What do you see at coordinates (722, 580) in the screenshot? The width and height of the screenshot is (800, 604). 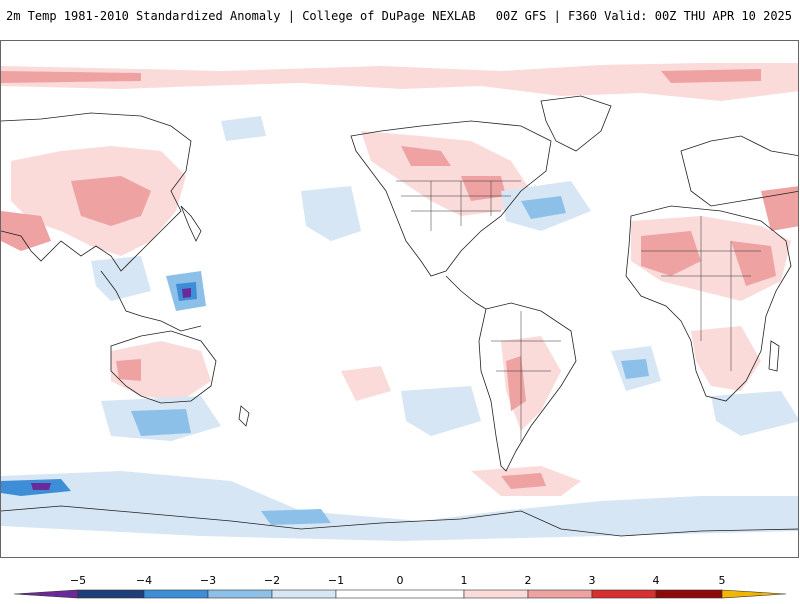 I see `tick-label: 5` at bounding box center [722, 580].